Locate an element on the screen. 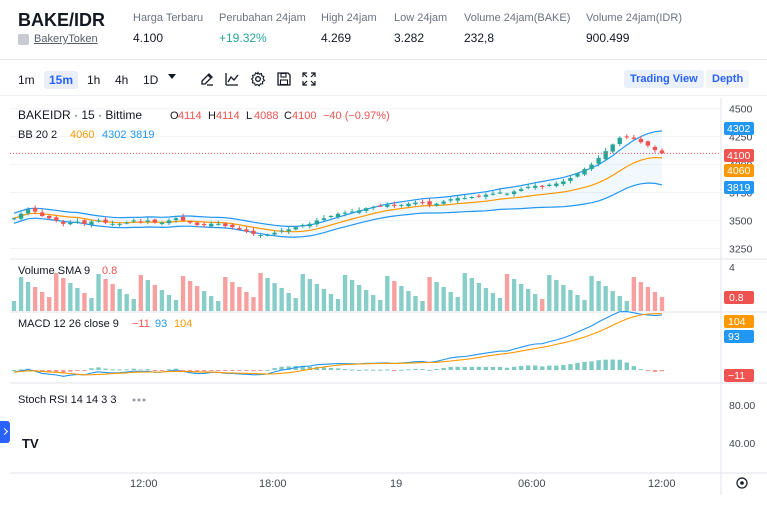 Image resolution: width=767 pixels, height=507 pixels. trading-view-button: Trading View is located at coordinates (664, 79).